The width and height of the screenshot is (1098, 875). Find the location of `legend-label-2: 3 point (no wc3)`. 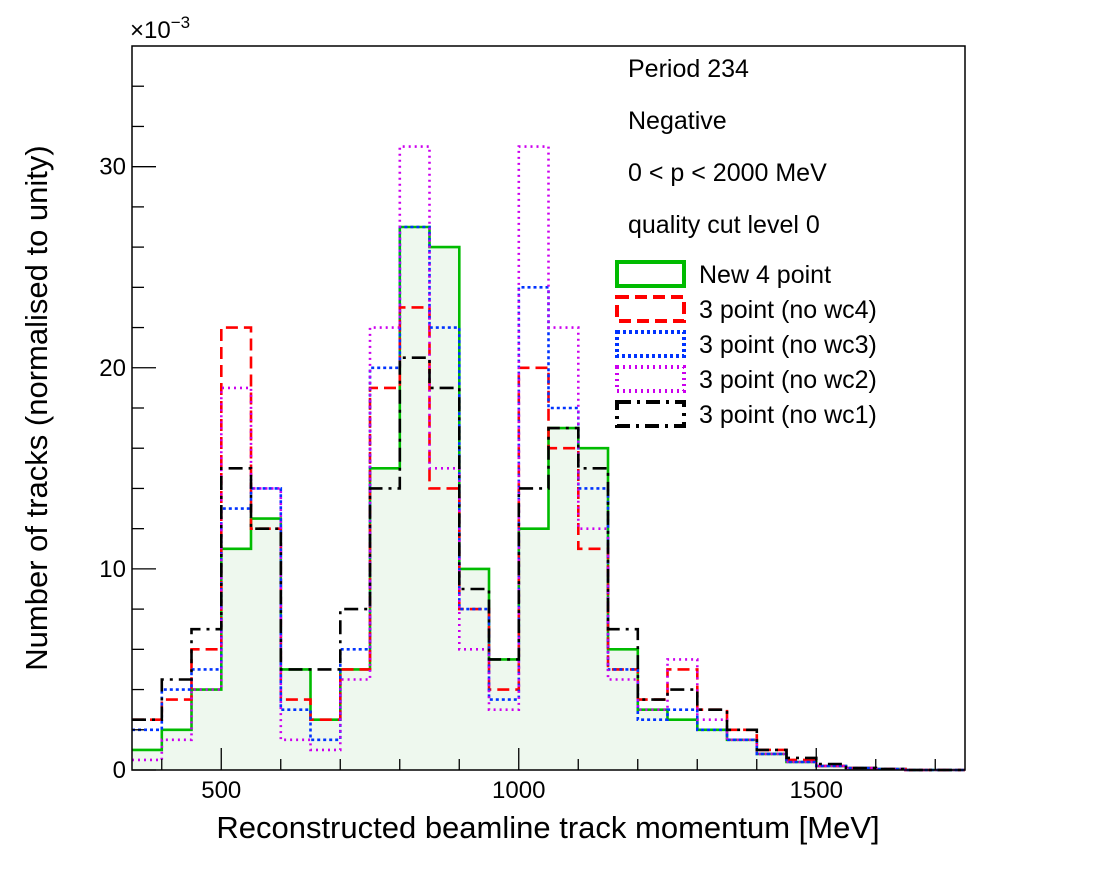

legend-label-2: 3 point (no wc3) is located at coordinates (788, 345).